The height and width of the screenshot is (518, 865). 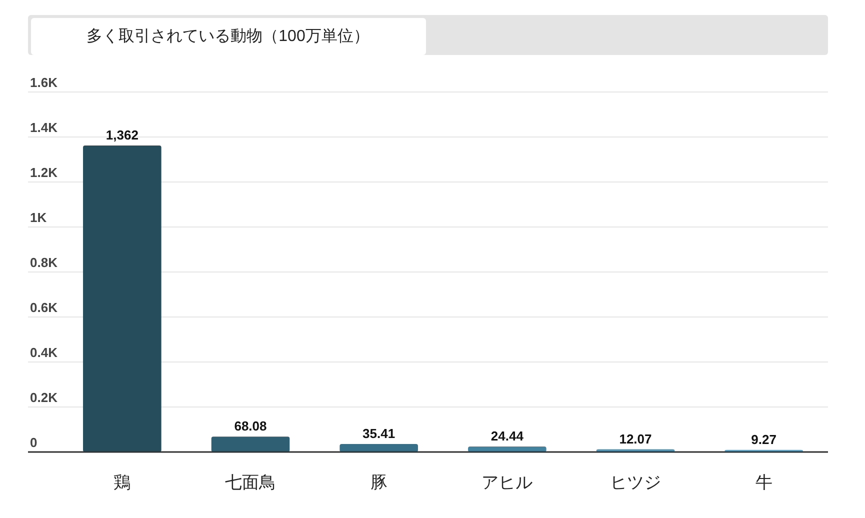 I want to click on data-label: 1,362, so click(x=122, y=135).